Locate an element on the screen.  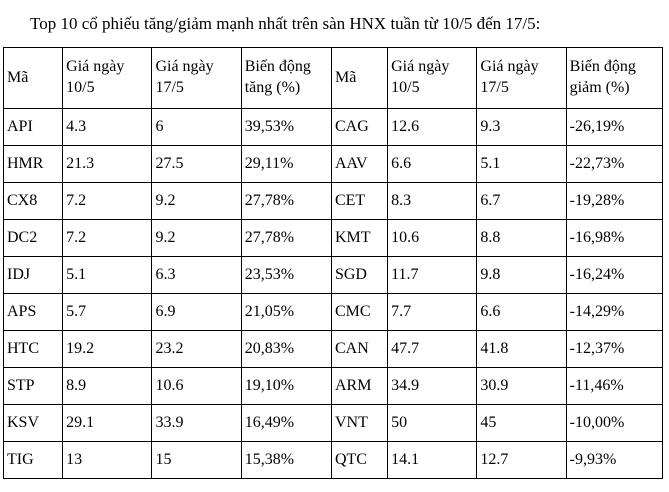
stock-code-cell: ARM is located at coordinates (359, 386).